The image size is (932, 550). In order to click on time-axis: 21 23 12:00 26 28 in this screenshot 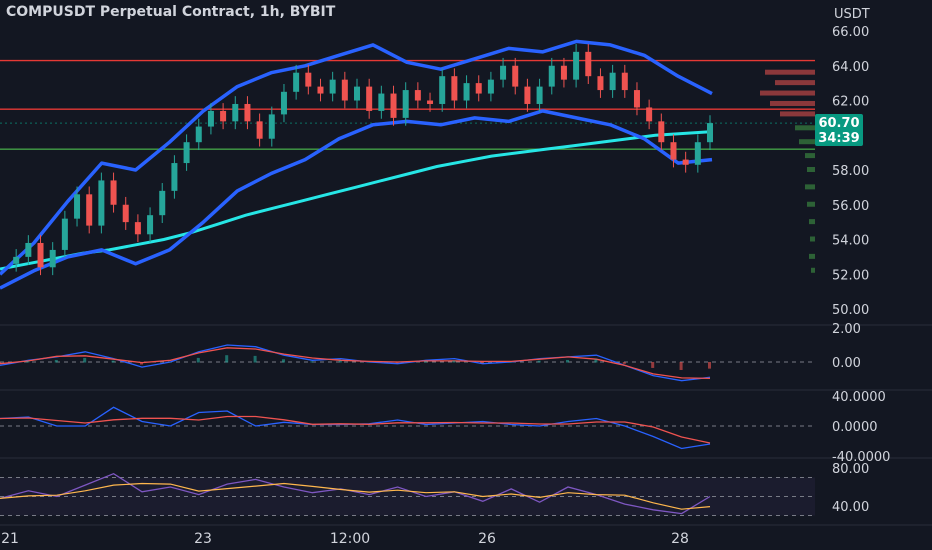, I will do `click(345, 539)`.